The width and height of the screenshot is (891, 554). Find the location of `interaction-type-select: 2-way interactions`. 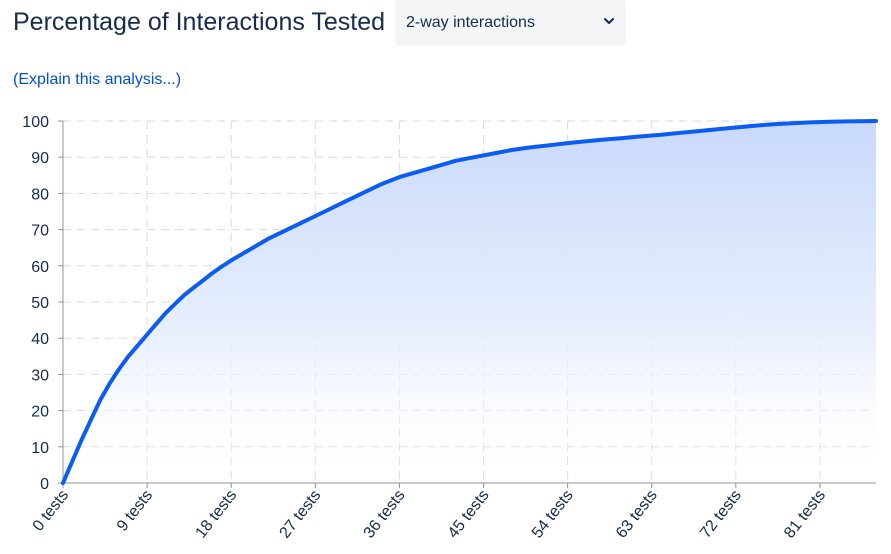

interaction-type-select: 2-way interactions is located at coordinates (510, 23).